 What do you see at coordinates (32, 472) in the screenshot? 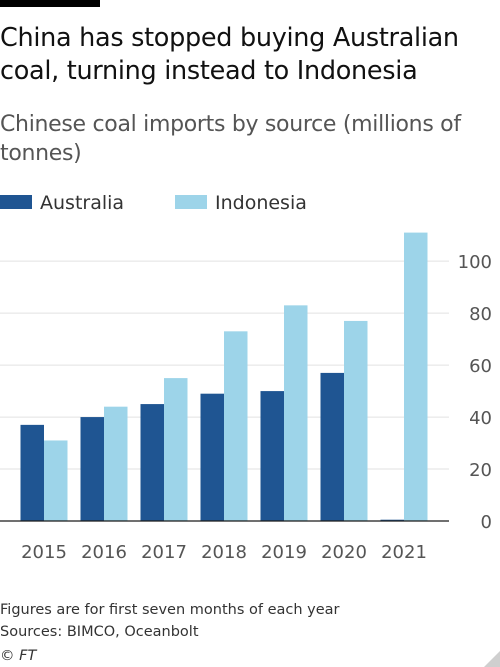
I see `bar-australia-2015` at bounding box center [32, 472].